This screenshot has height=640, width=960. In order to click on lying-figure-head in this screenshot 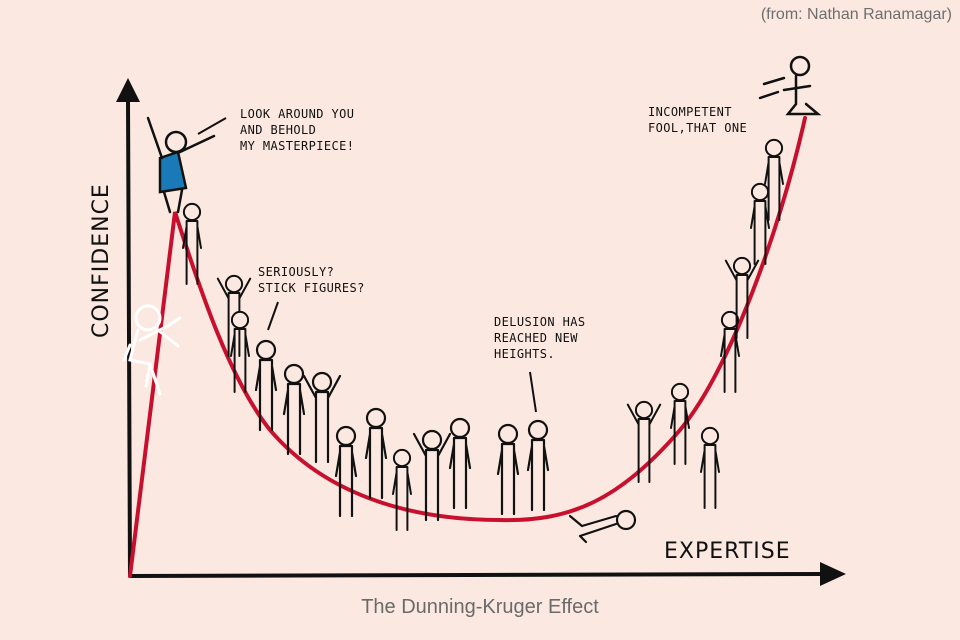, I will do `click(626, 520)`.